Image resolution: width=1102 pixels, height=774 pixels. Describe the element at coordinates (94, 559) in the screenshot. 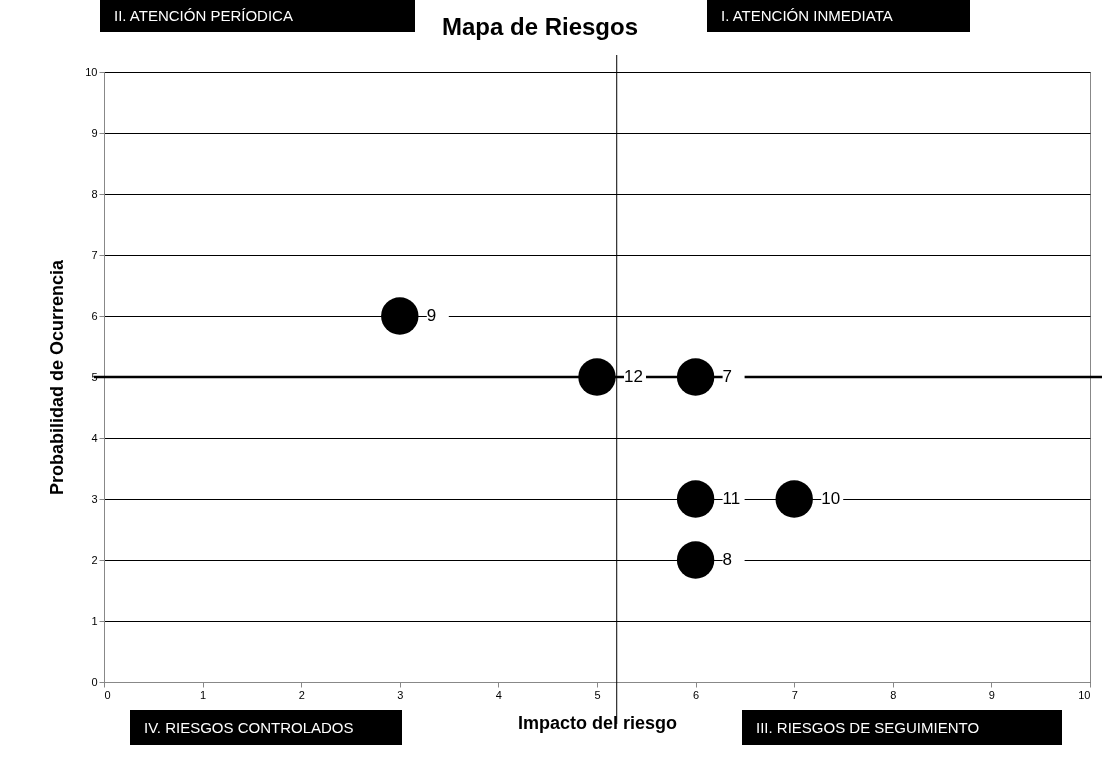

I see `y-tick-label: 2` at that location.